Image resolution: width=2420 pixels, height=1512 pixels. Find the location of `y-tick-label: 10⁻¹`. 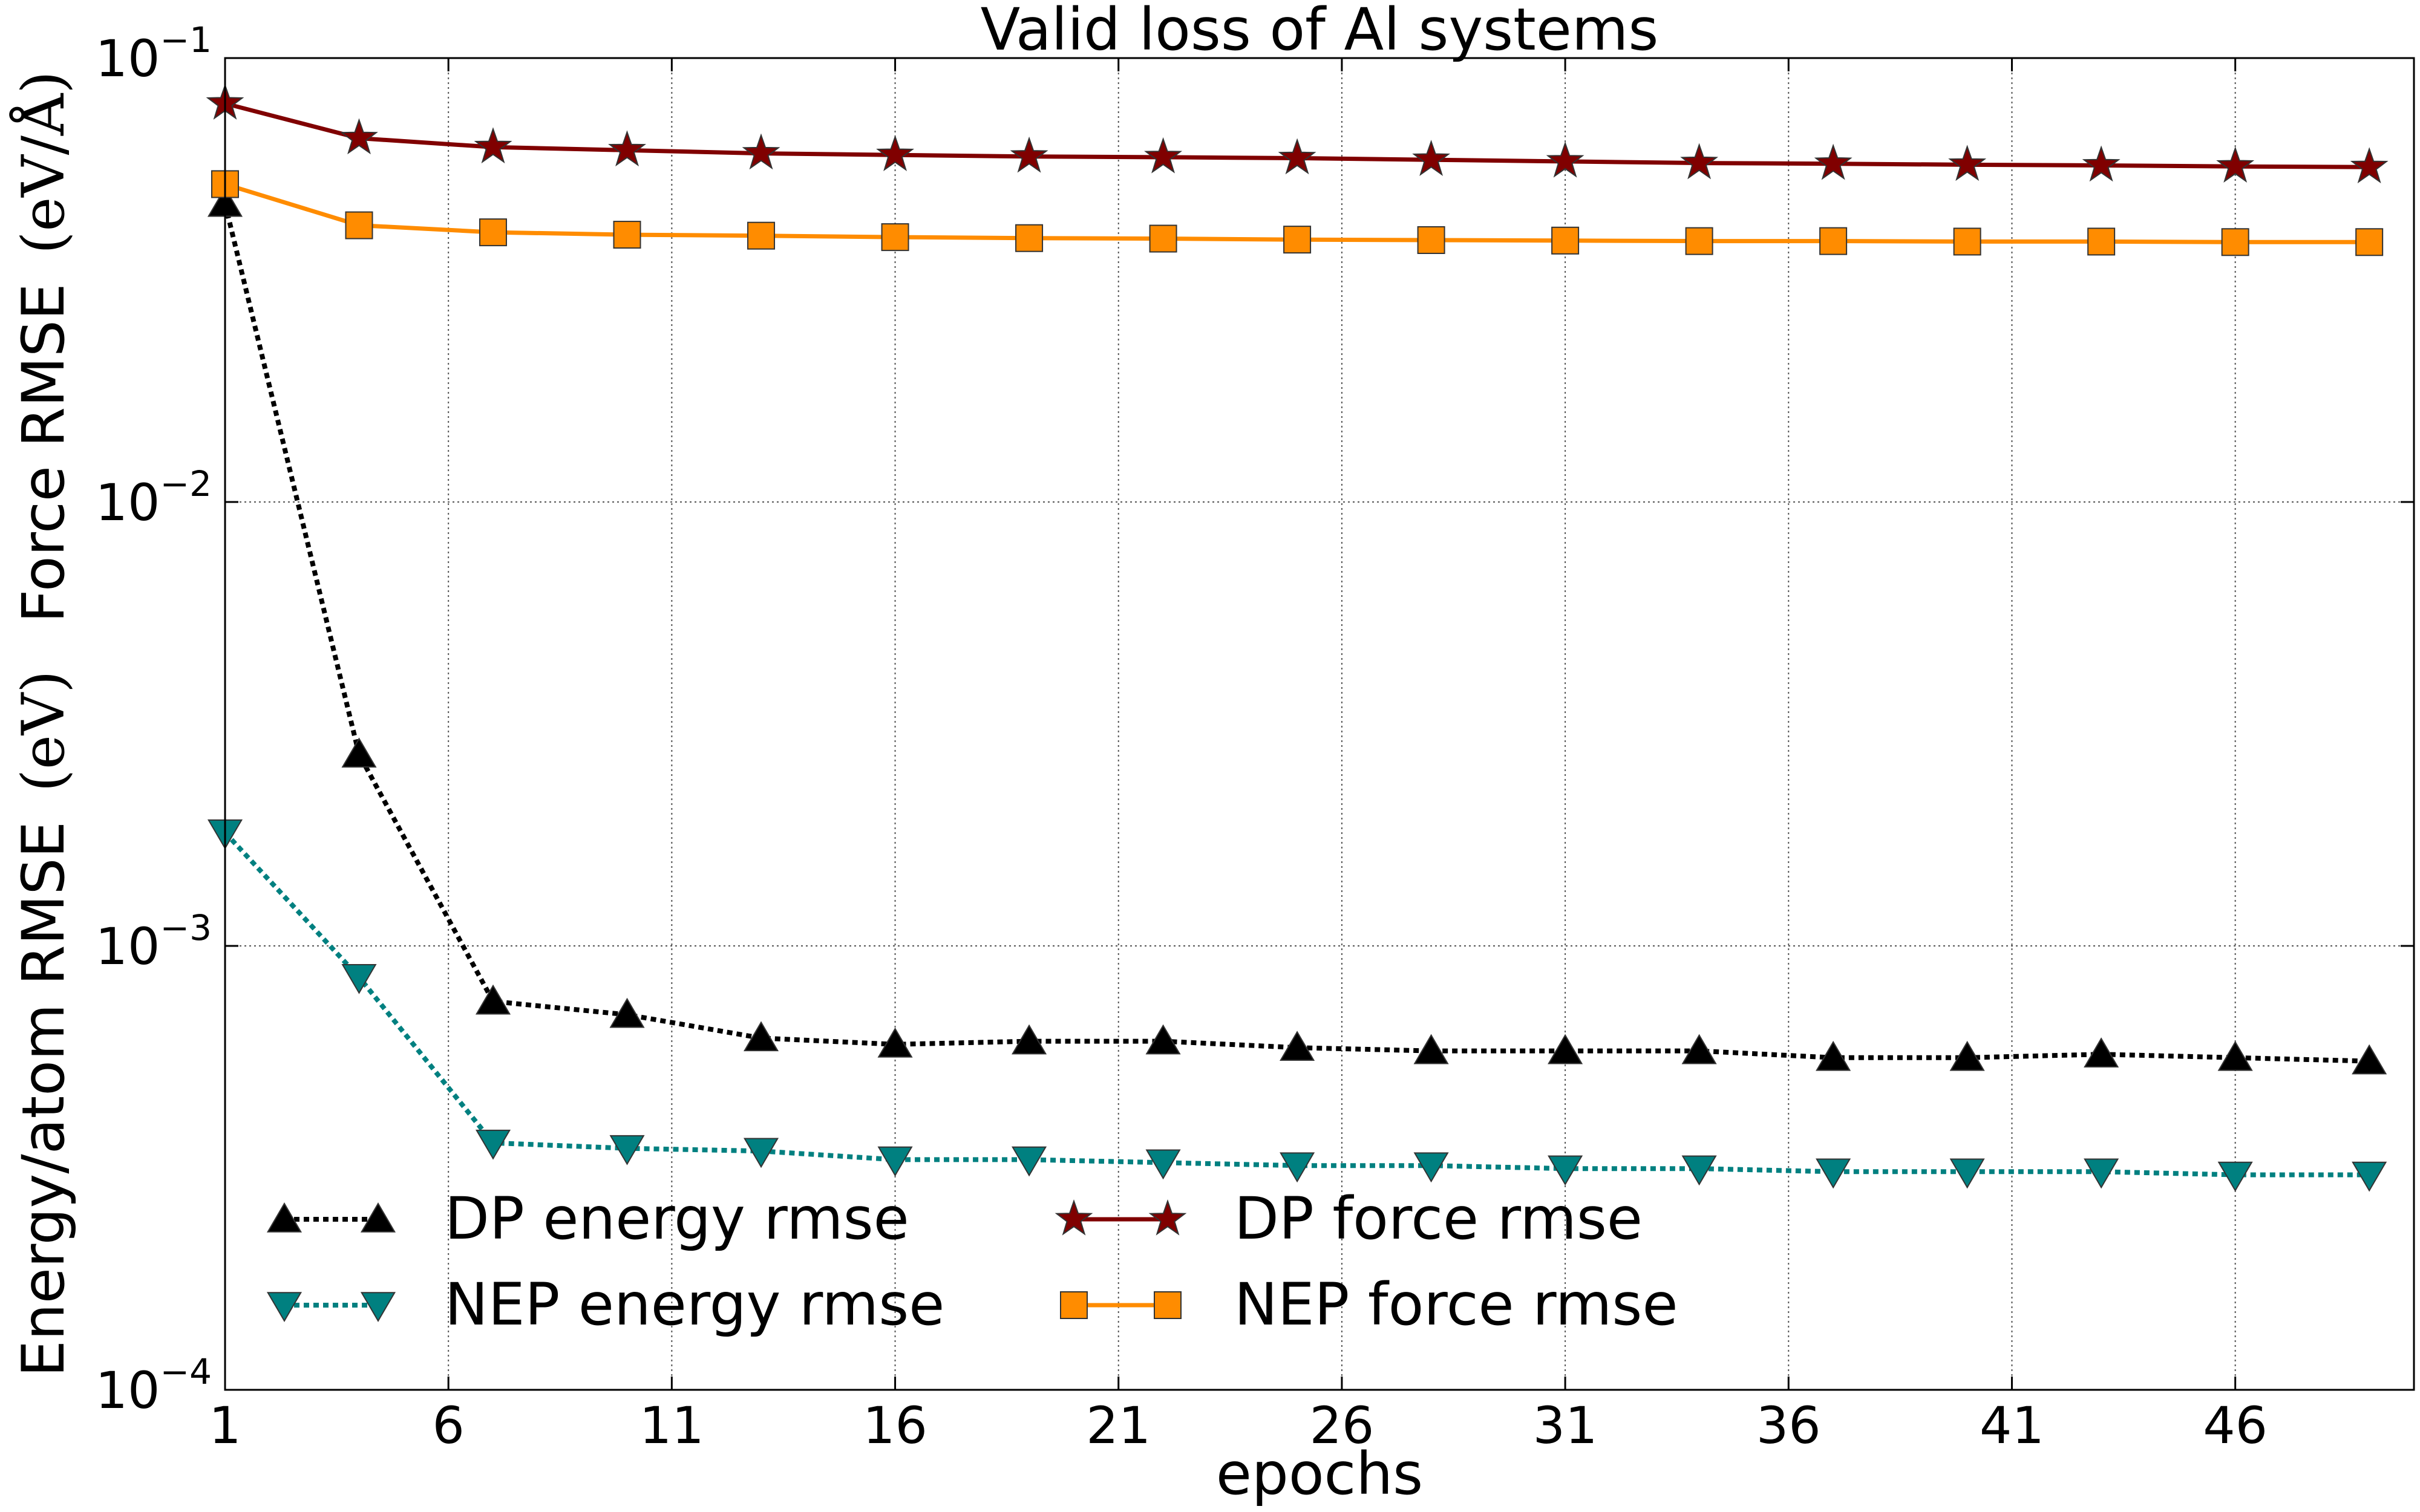

y-tick-label: 10⁻¹ is located at coordinates (154, 53).